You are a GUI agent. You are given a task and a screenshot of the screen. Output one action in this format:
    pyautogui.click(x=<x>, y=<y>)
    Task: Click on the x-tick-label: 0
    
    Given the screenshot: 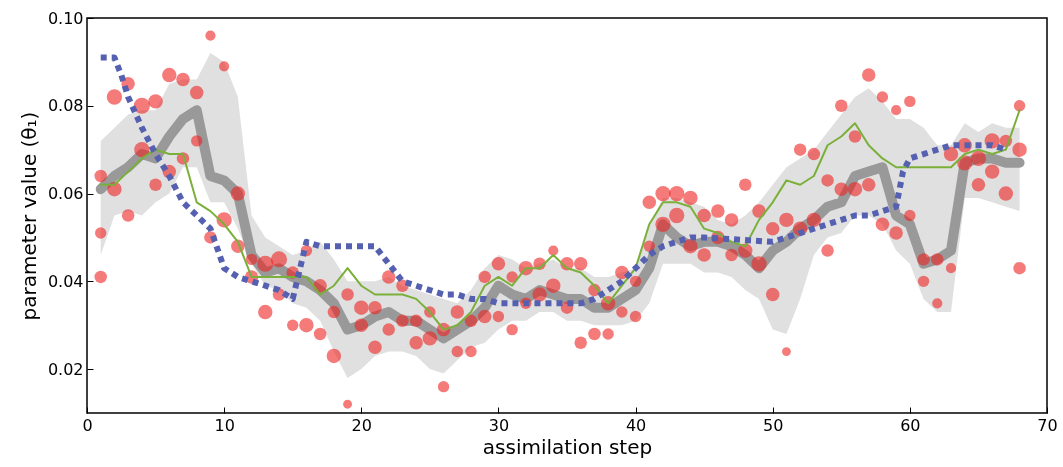 What is the action you would take?
    pyautogui.click(x=87, y=425)
    